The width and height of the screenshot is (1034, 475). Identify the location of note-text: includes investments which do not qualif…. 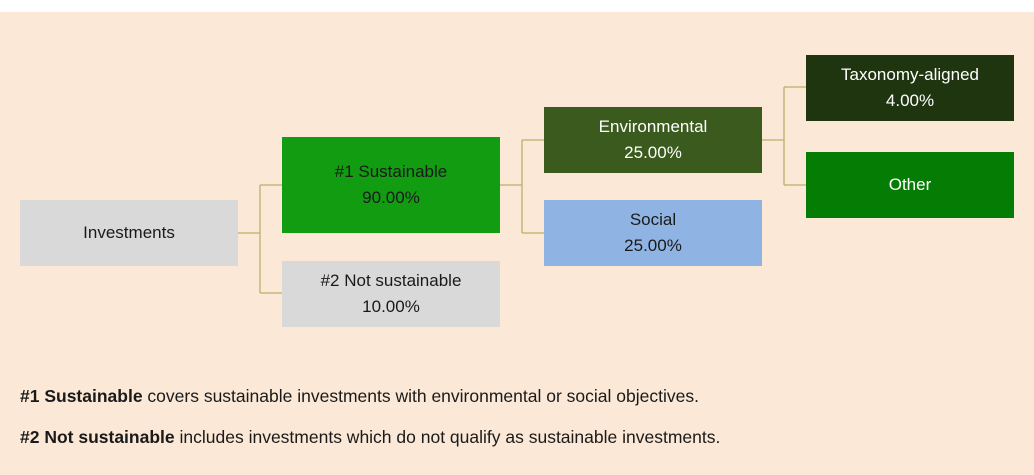
(447, 437).